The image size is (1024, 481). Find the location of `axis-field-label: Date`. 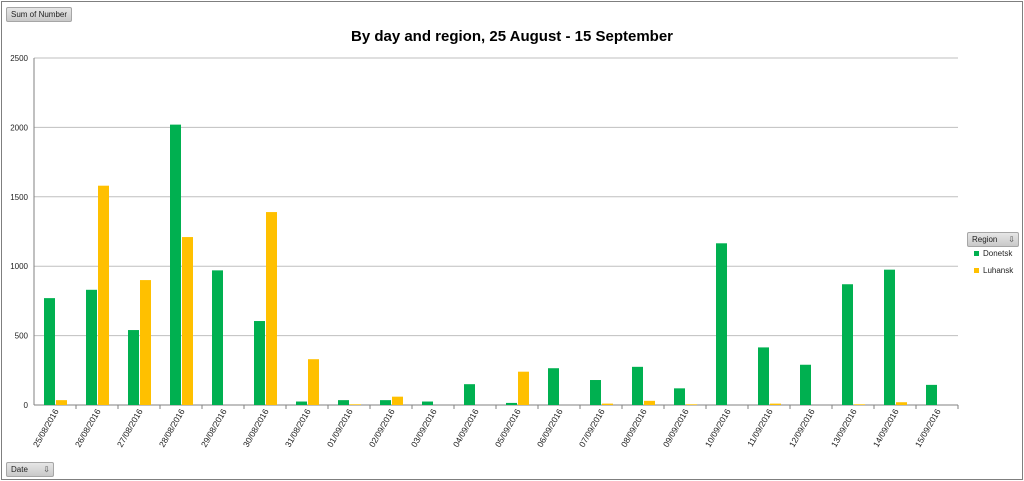

axis-field-label: Date is located at coordinates (19, 469).